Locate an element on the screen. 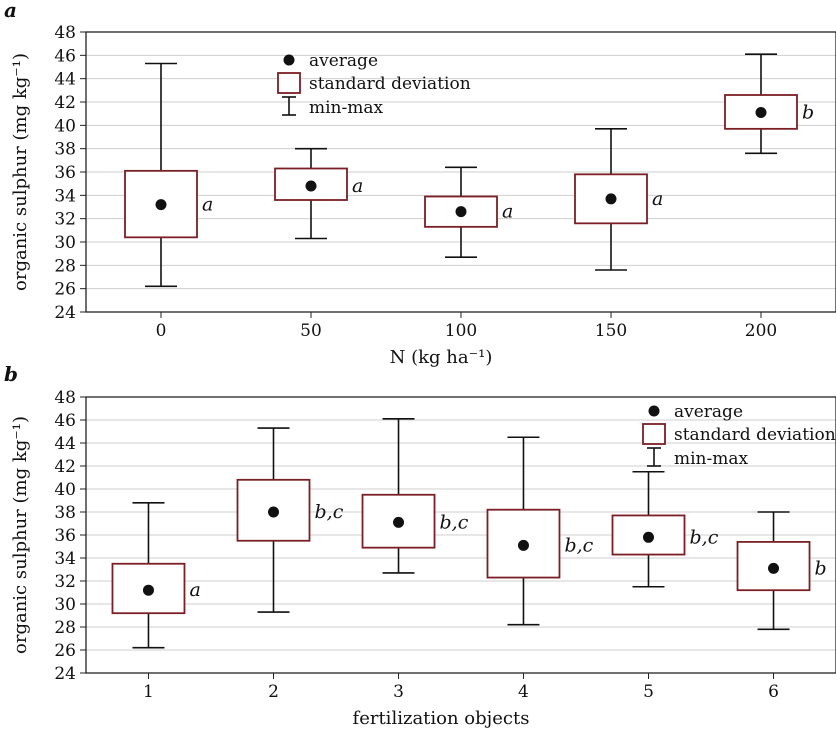 Image resolution: width=836 pixels, height=734 pixels. box-group-0: 0a is located at coordinates (168, 201).